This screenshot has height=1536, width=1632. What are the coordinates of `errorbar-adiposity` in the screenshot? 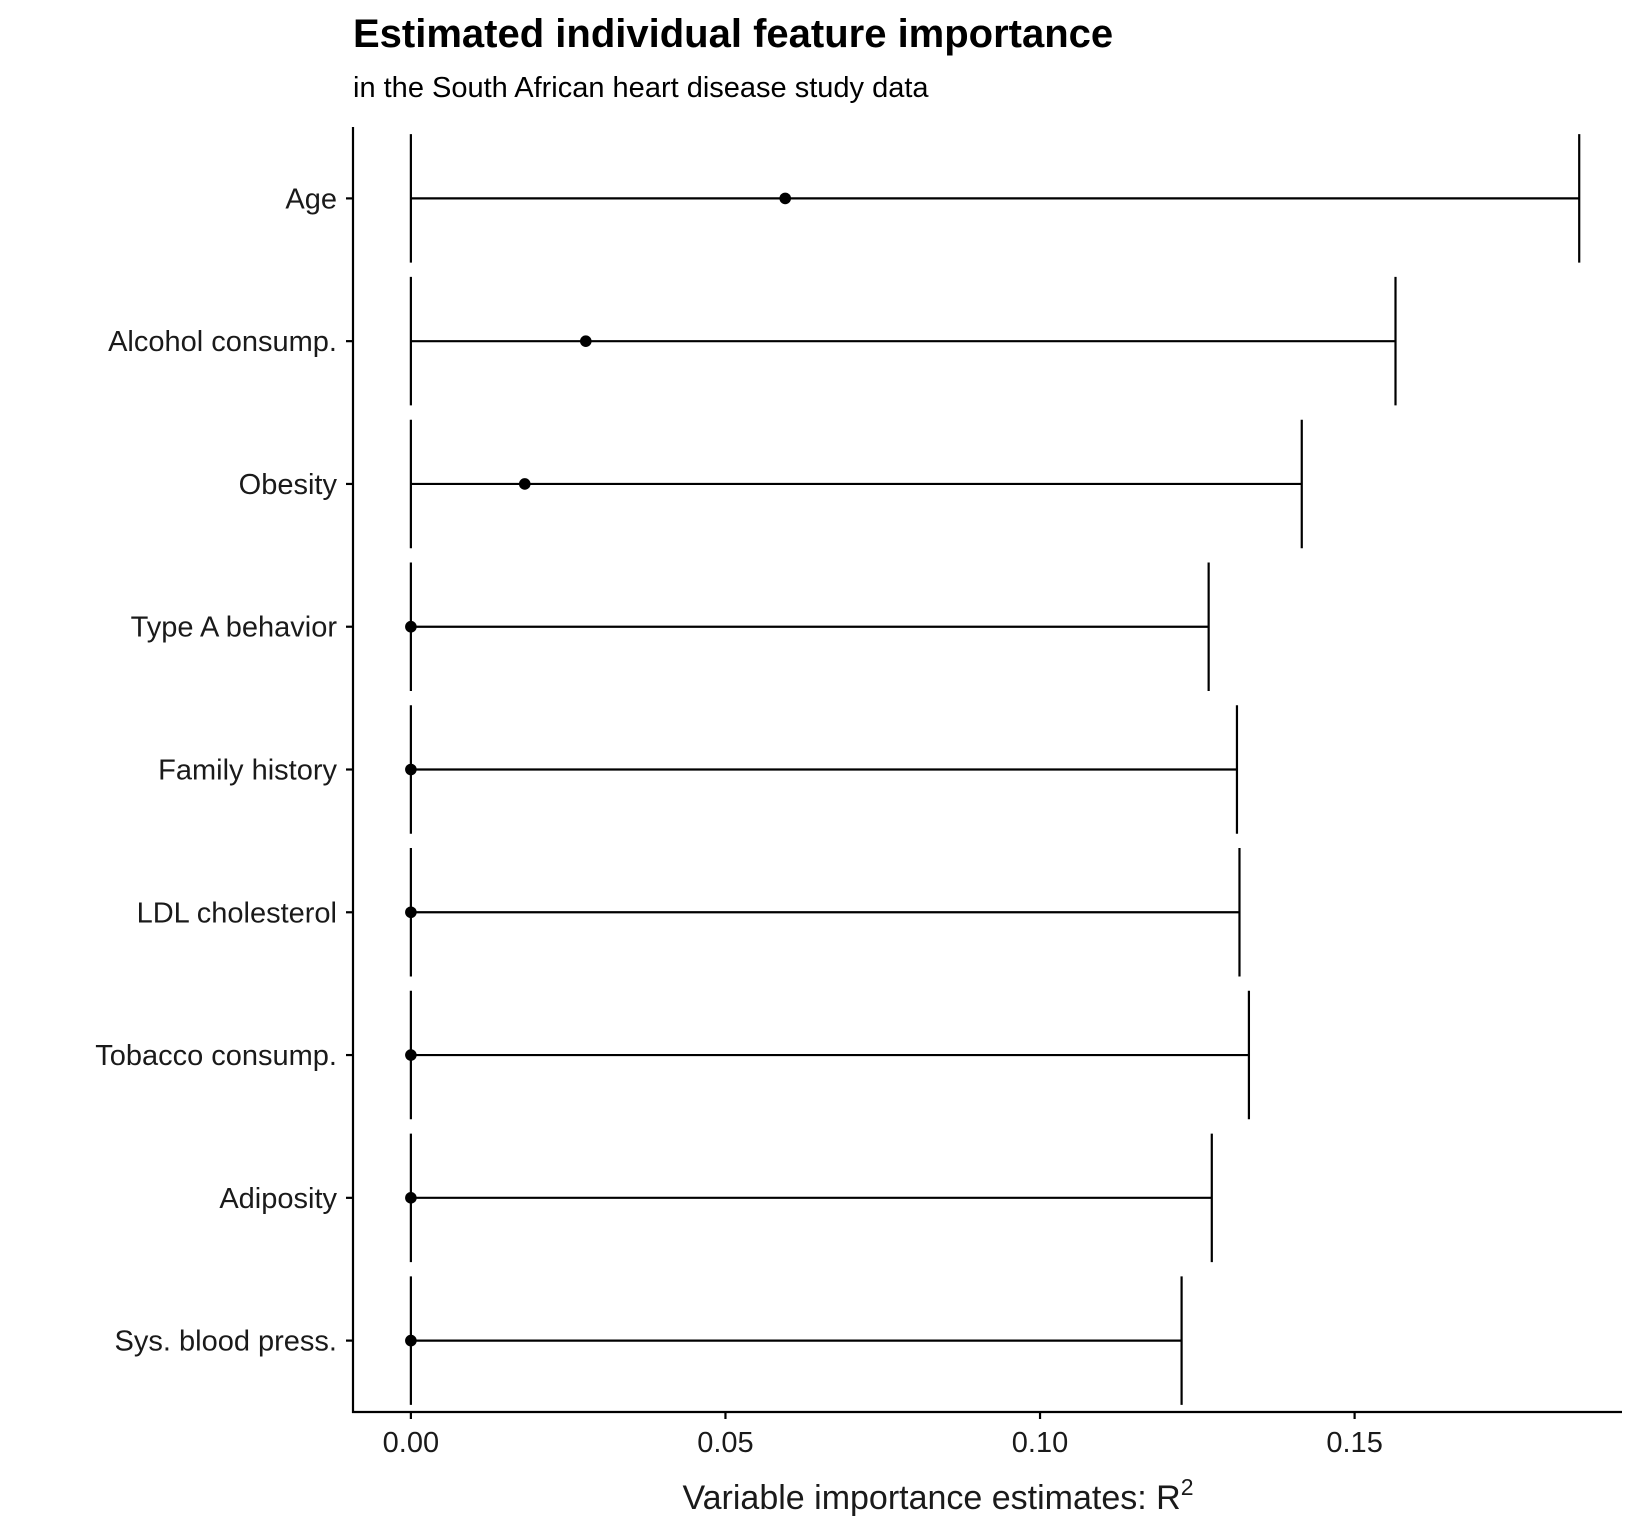 It's located at (809, 1198).